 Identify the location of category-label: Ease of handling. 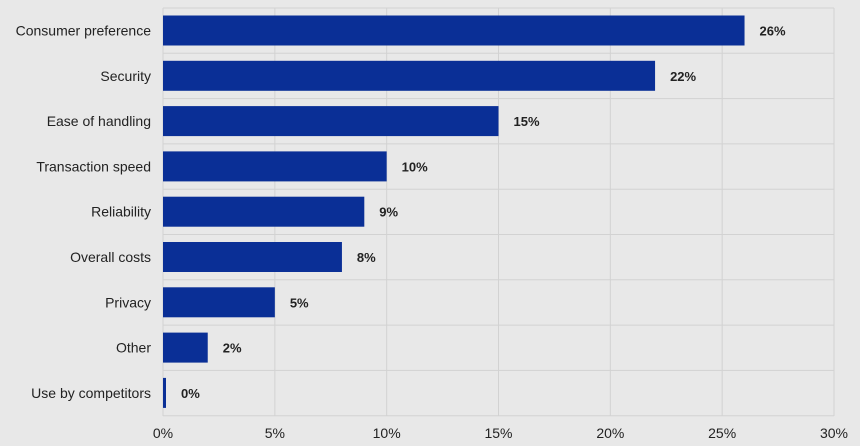
(99, 121).